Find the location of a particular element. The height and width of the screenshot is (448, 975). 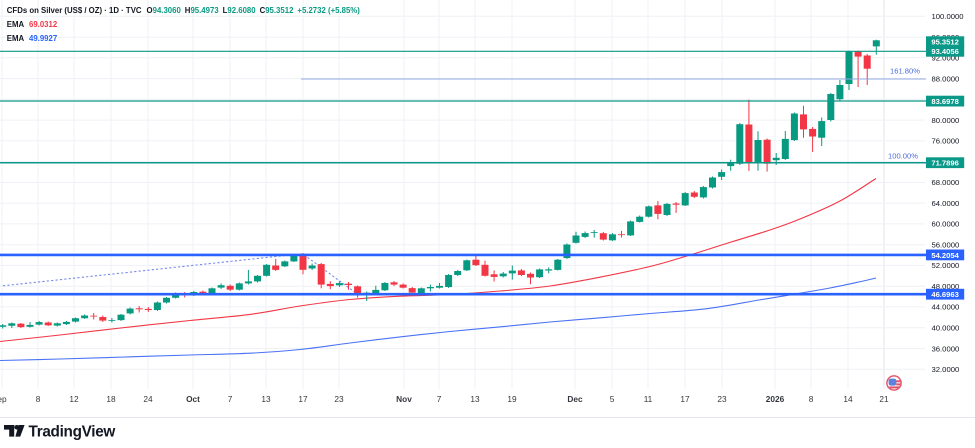

svg-text: 21 is located at coordinates (884, 399).